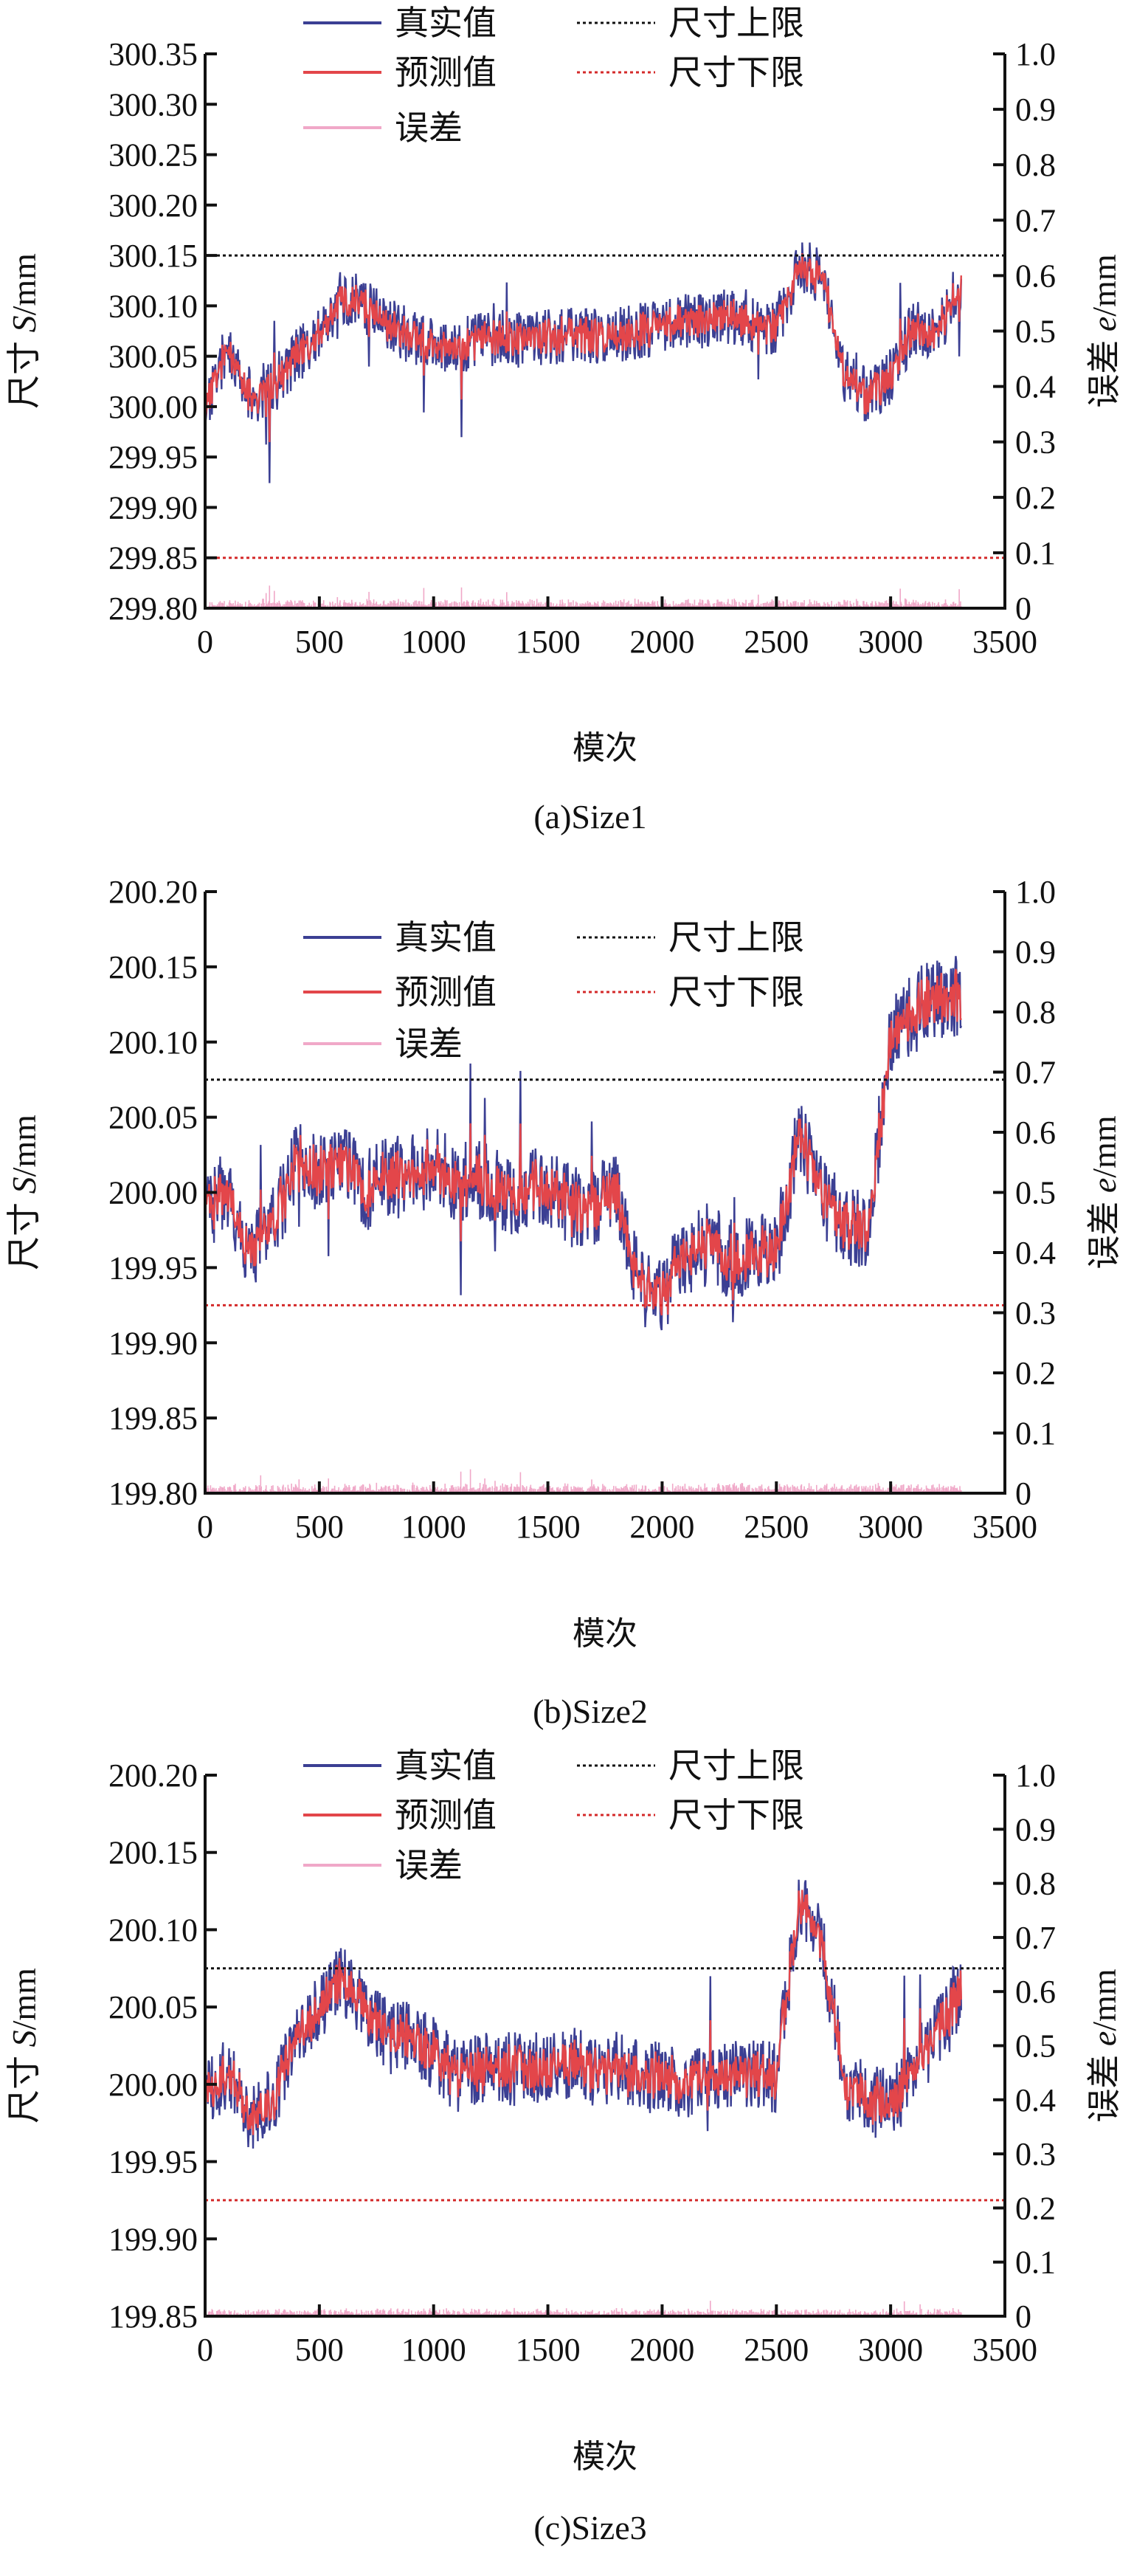 The width and height of the screenshot is (1134, 2576). What do you see at coordinates (776, 2350) in the screenshot?
I see `x-tick-label: 2500` at bounding box center [776, 2350].